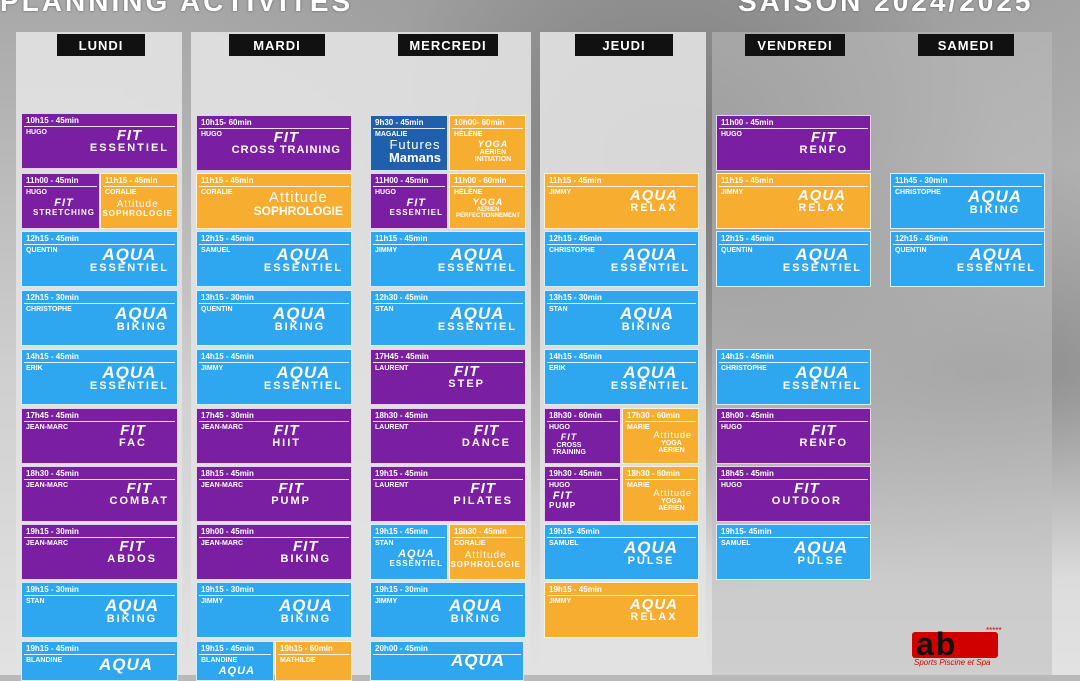 The image size is (1080, 681). I want to click on class-card: 19h15 - 30min STAN AQUA BIKING, so click(99, 610).